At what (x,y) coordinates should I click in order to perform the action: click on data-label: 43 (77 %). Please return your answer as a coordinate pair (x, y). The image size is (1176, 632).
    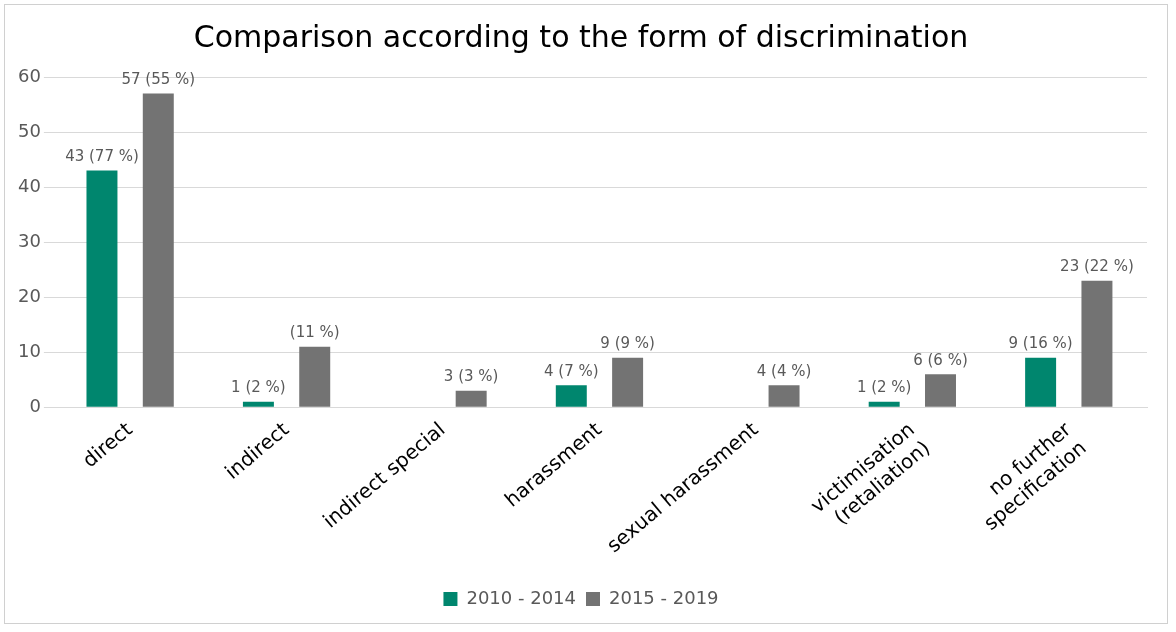
    Looking at the image, I should click on (102, 155).